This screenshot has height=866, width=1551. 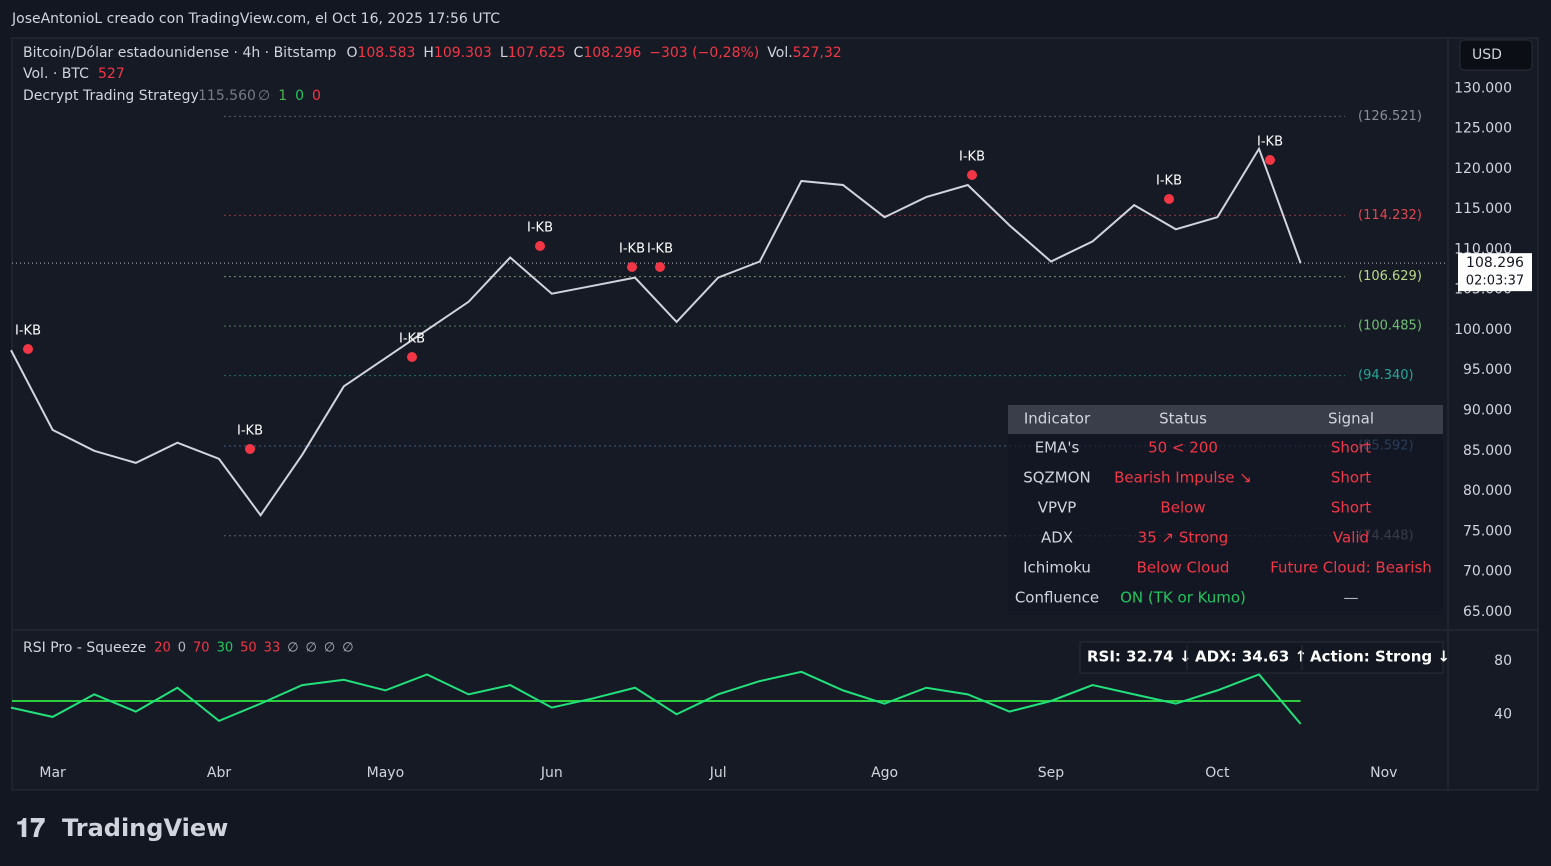 I want to click on table-status: Below Cloud, so click(x=1183, y=568).